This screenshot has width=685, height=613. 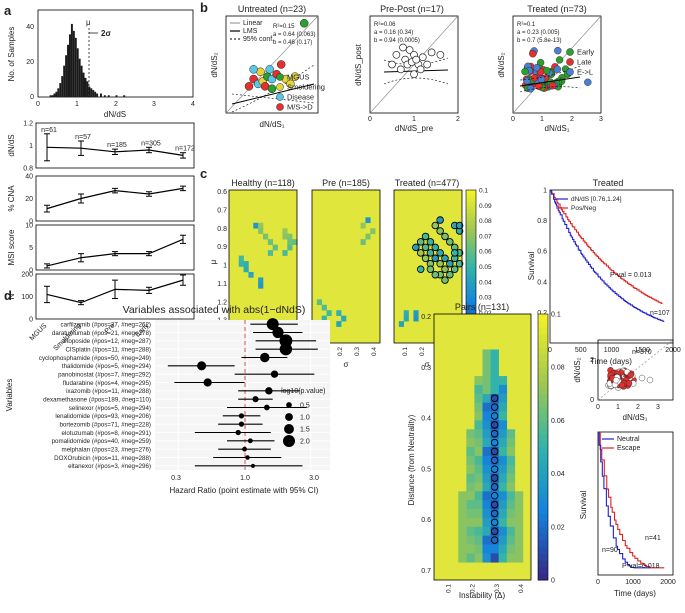 I want to click on hist-xtick: 0, so click(x=38, y=104).